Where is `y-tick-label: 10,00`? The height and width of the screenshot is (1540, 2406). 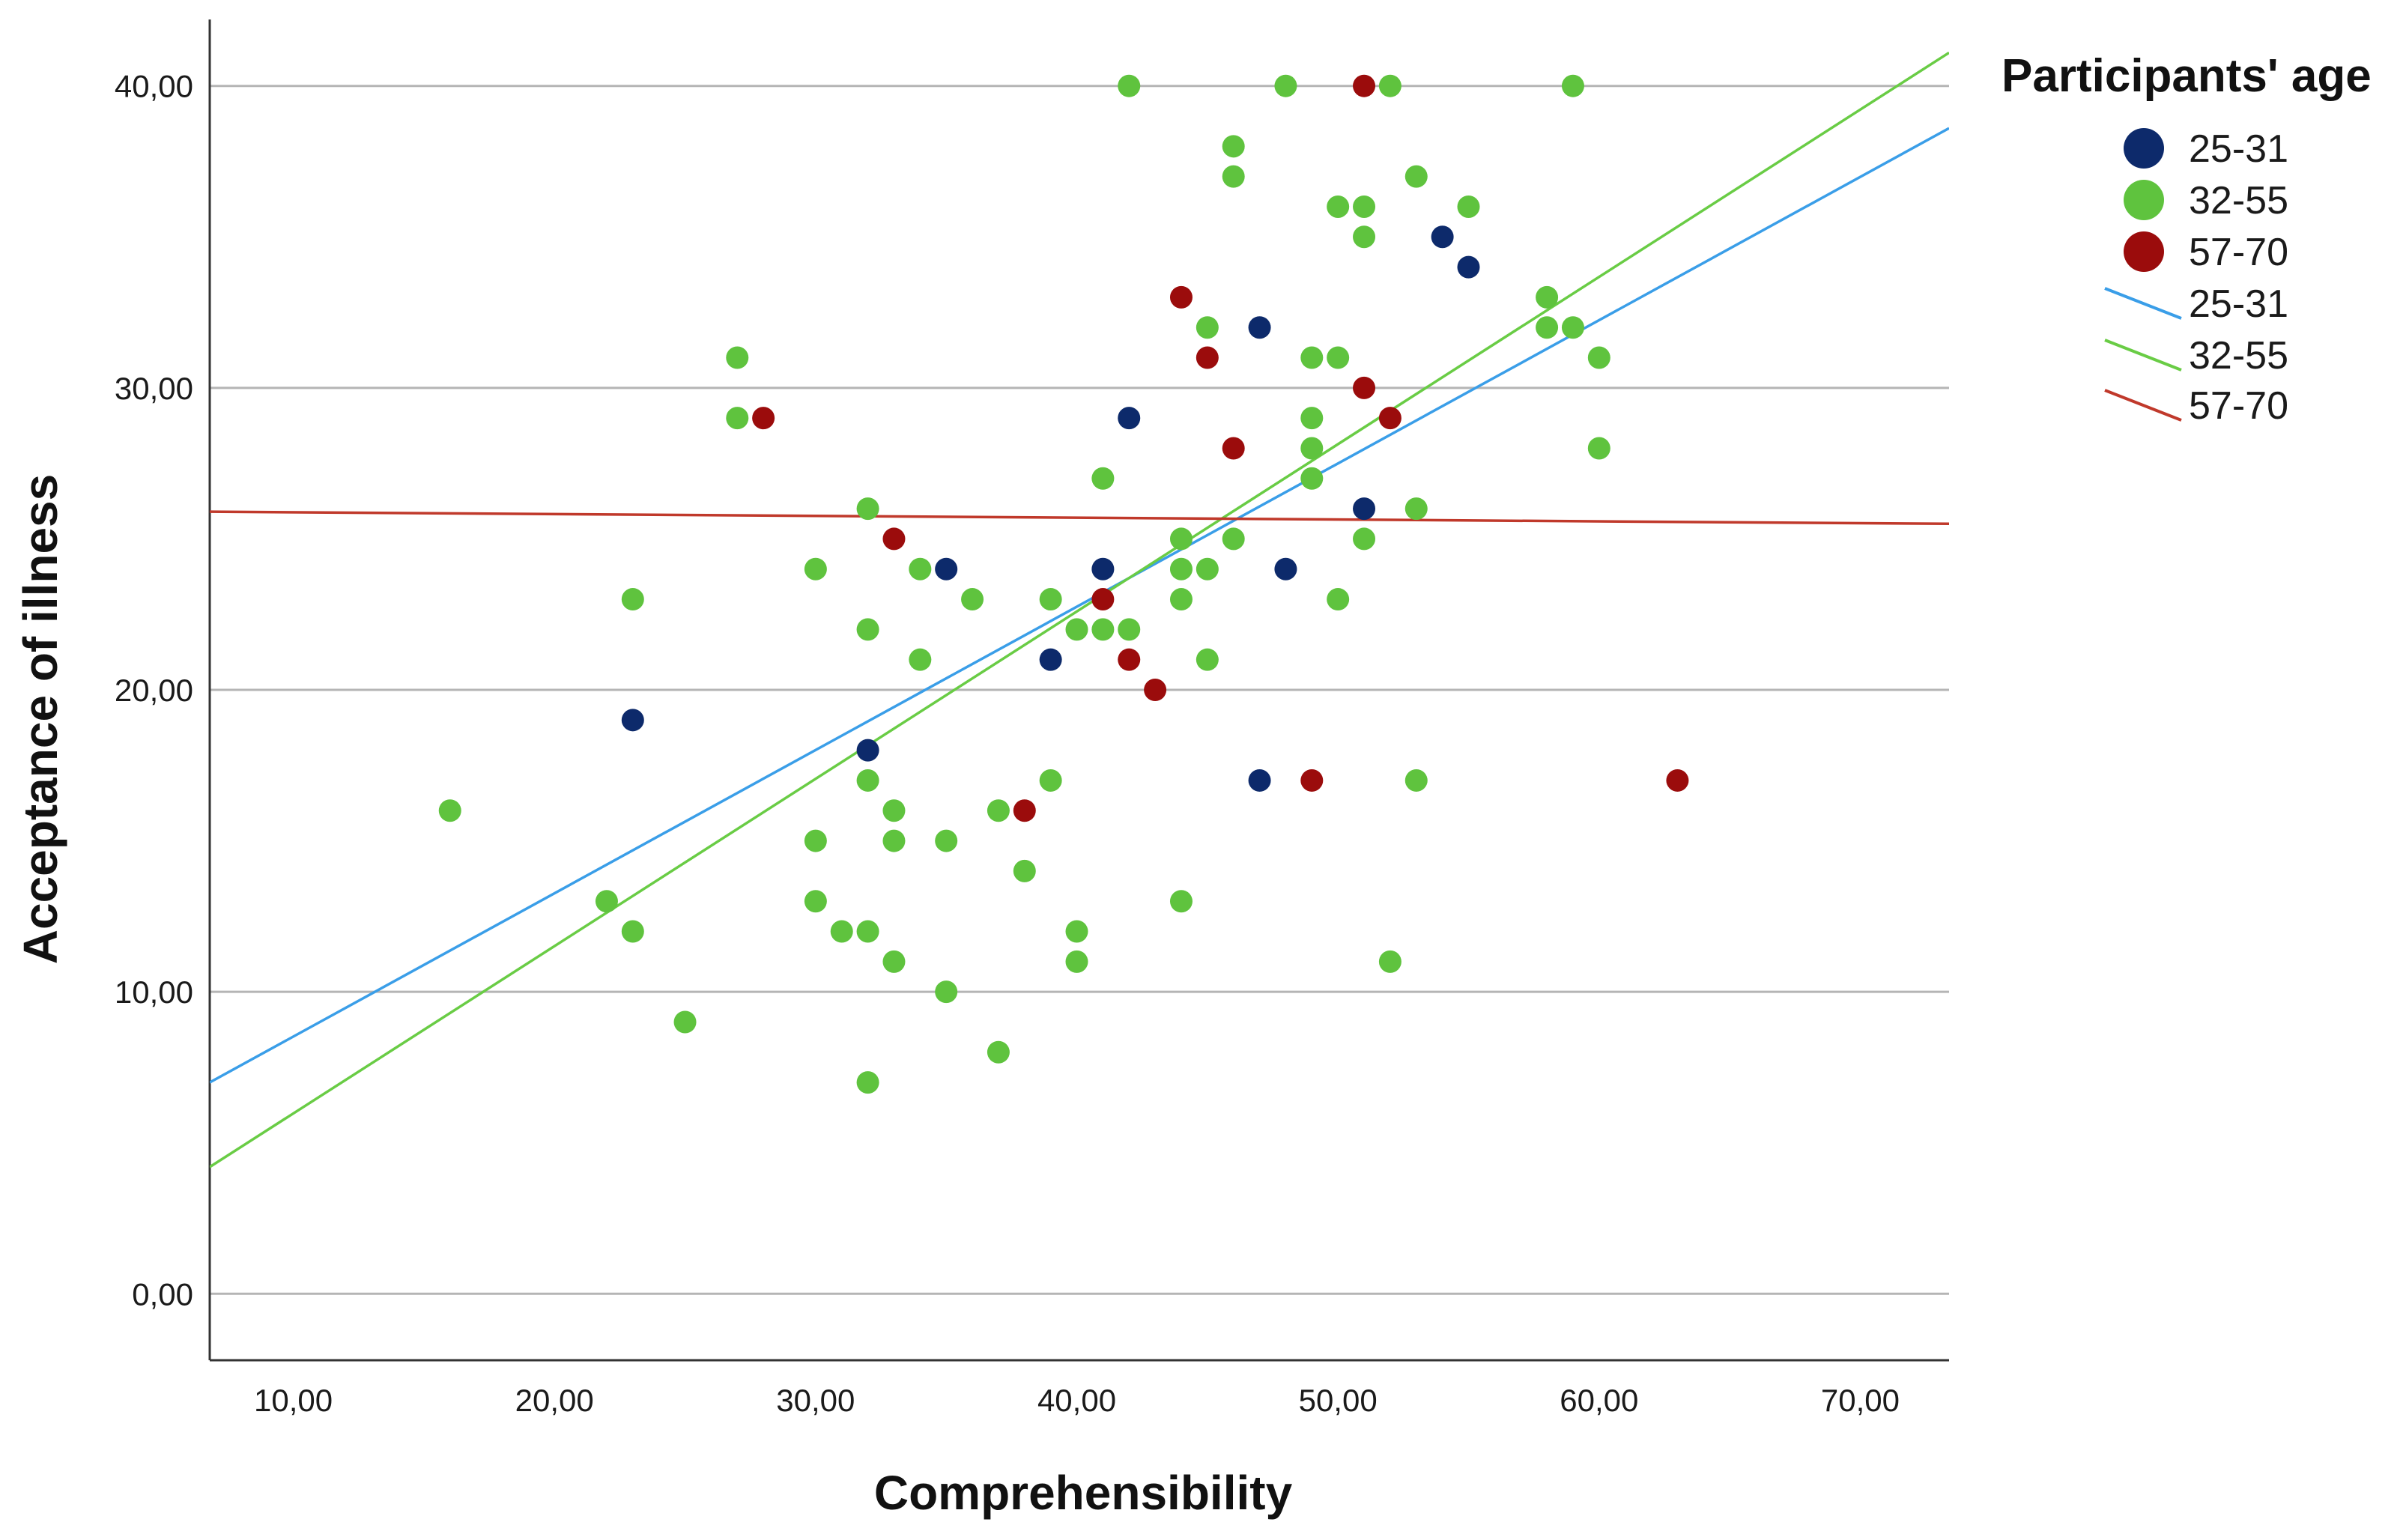 y-tick-label: 10,00 is located at coordinates (154, 992).